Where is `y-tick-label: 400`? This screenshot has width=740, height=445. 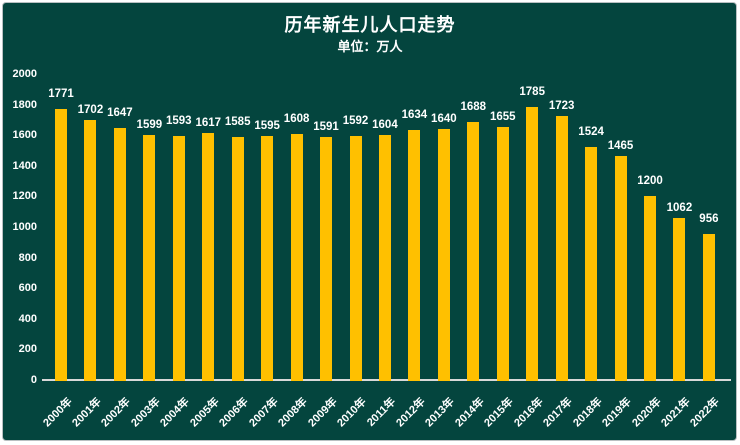 y-tick-label: 400 is located at coordinates (27, 318).